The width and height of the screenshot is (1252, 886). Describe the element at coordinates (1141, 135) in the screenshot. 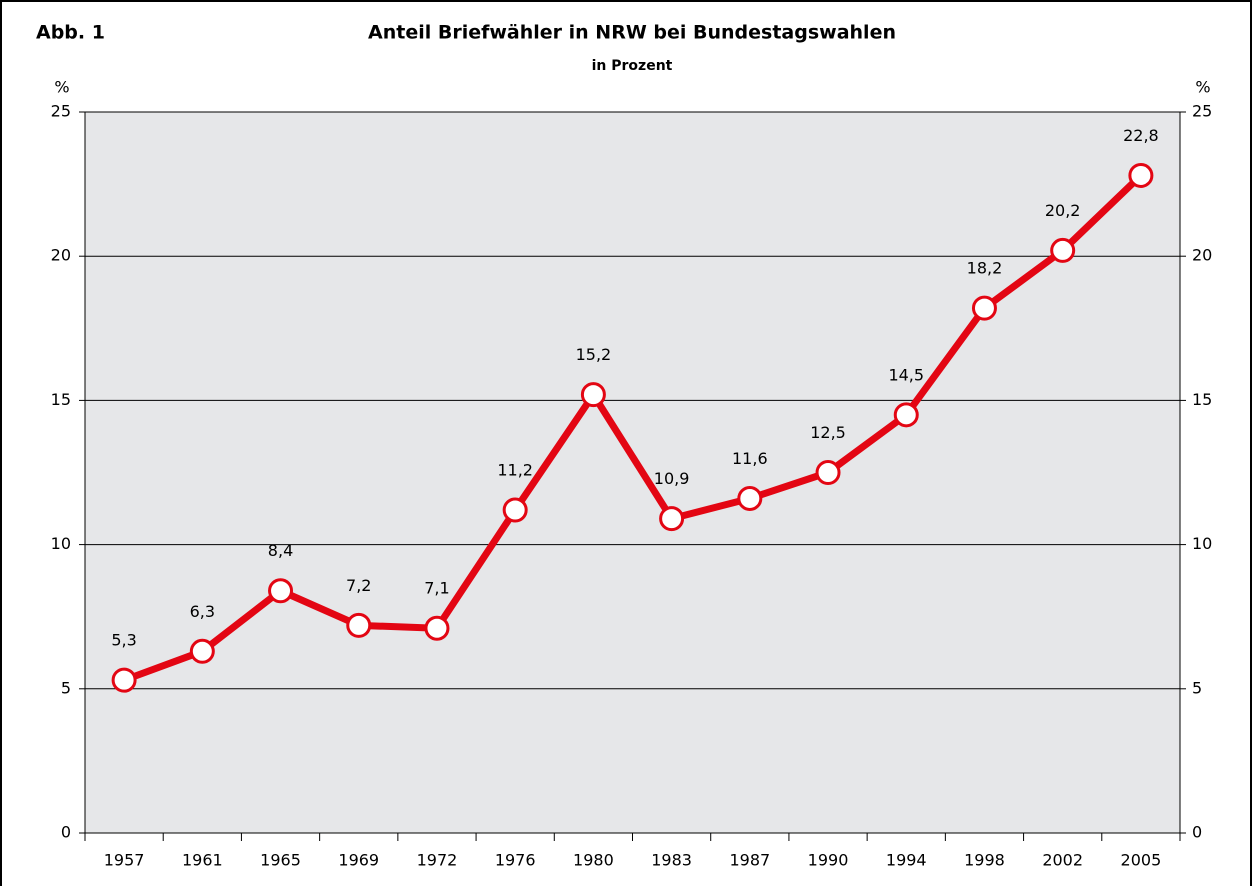

I see `data-label: 22,8` at that location.